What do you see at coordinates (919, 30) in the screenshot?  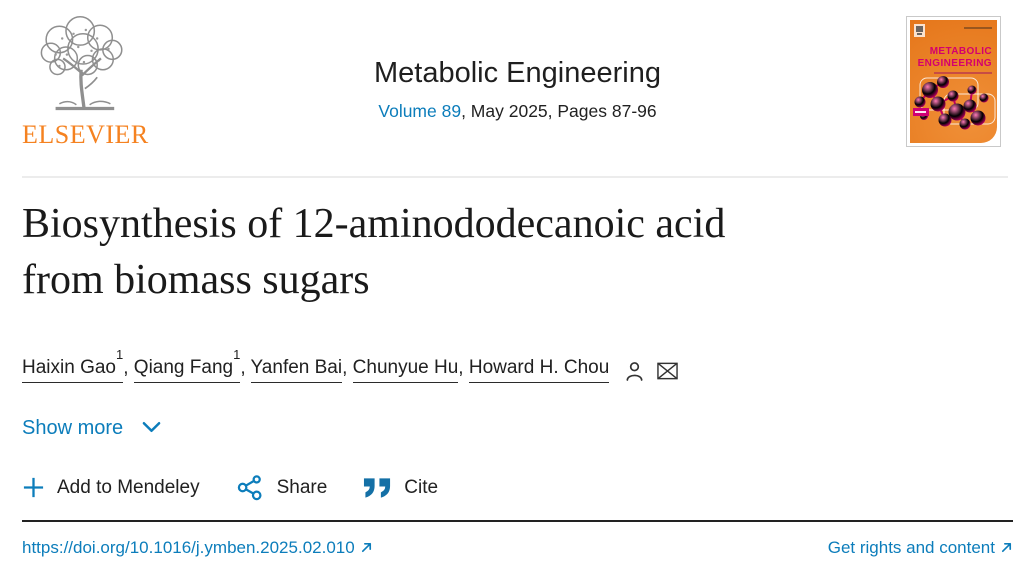 I see `cover-elsevier-mark-icon` at bounding box center [919, 30].